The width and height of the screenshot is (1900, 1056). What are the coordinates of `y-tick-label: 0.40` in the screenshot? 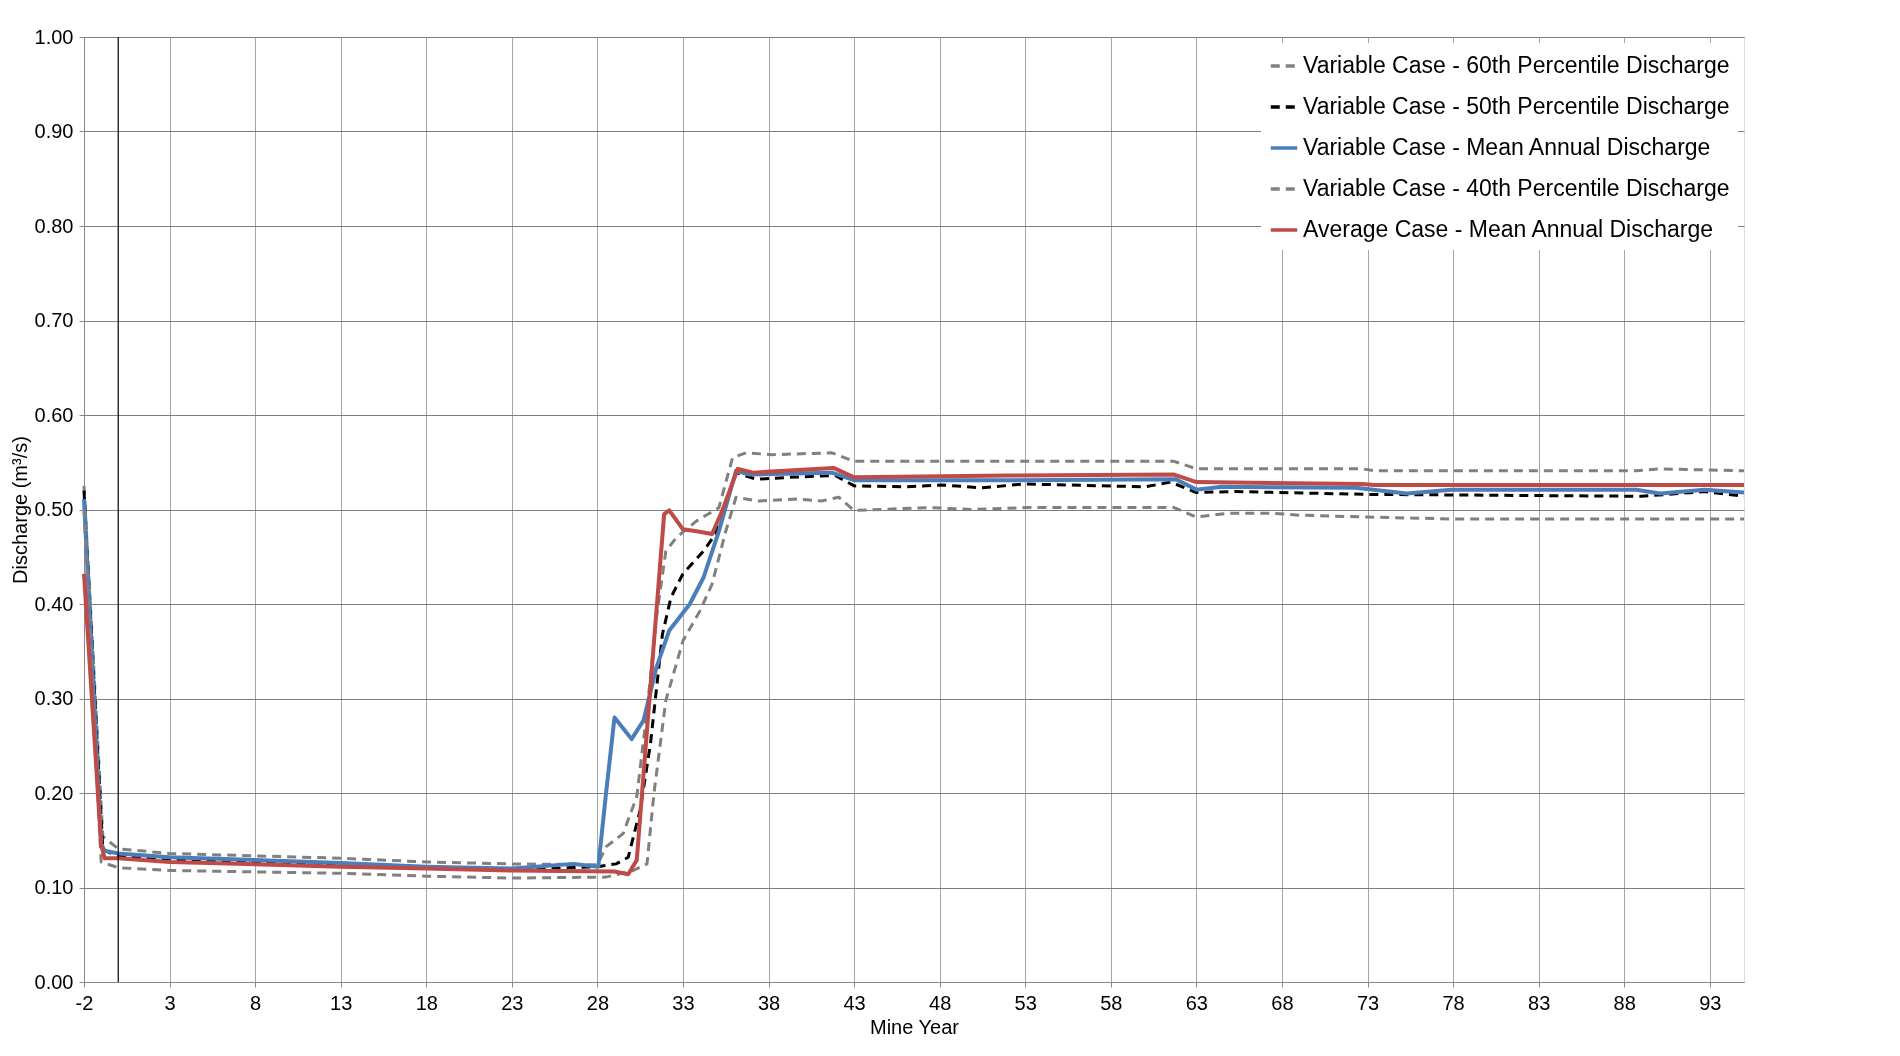 It's located at (54, 603).